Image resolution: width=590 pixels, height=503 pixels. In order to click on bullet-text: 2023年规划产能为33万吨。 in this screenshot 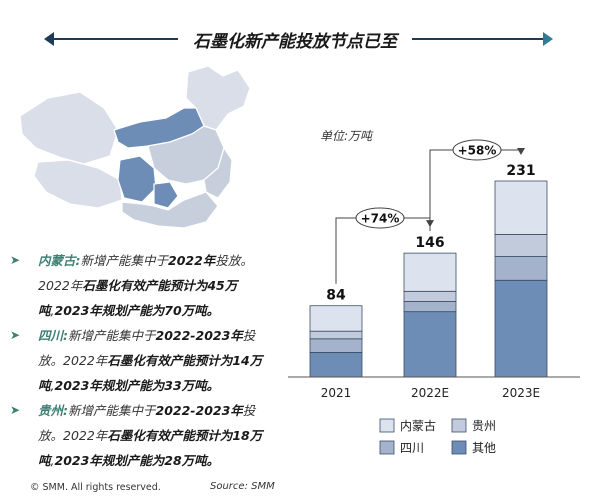, I will do `click(137, 385)`.